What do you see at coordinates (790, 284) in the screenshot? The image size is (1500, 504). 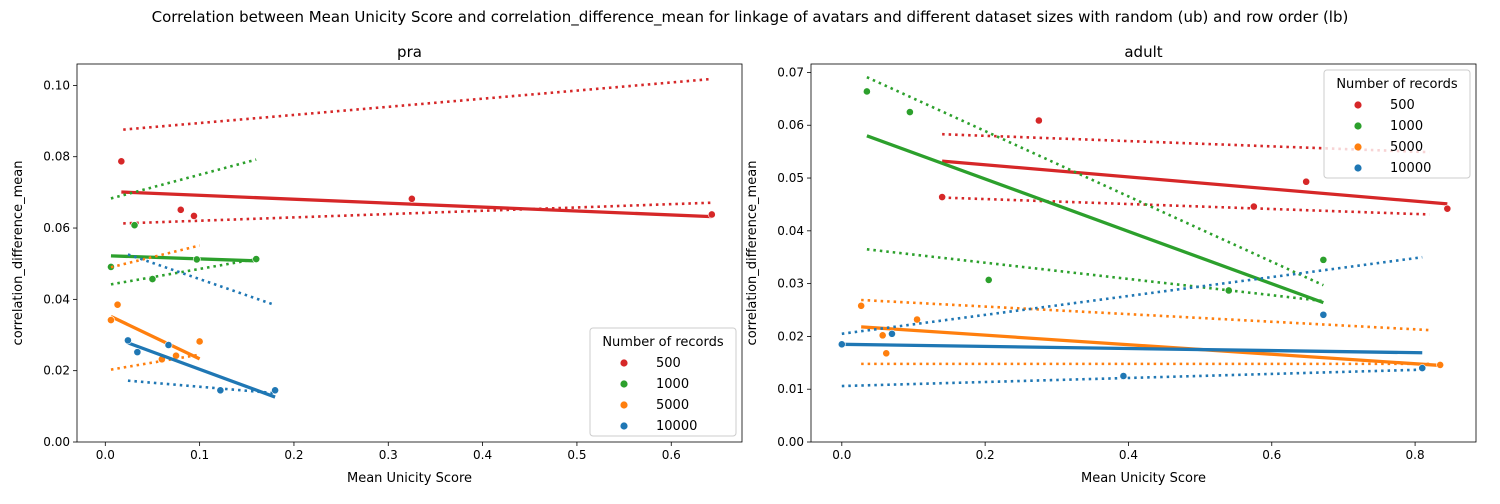 I see `y-tick-label: 0.03` at bounding box center [790, 284].